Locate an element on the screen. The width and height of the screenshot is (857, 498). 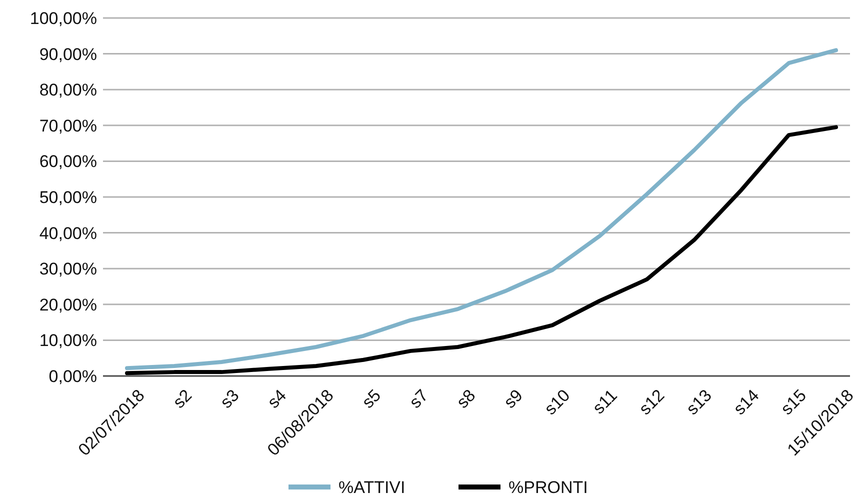
y-tick-label: 90,00% is located at coordinates (68, 54).